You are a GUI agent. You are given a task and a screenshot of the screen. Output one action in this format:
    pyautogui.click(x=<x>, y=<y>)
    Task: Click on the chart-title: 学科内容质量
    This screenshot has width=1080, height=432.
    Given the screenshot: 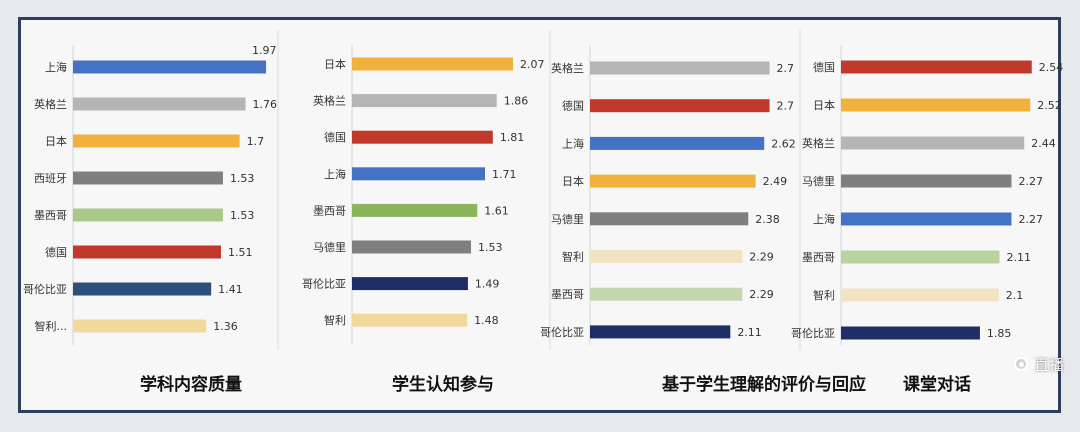 What is the action you would take?
    pyautogui.click(x=191, y=384)
    